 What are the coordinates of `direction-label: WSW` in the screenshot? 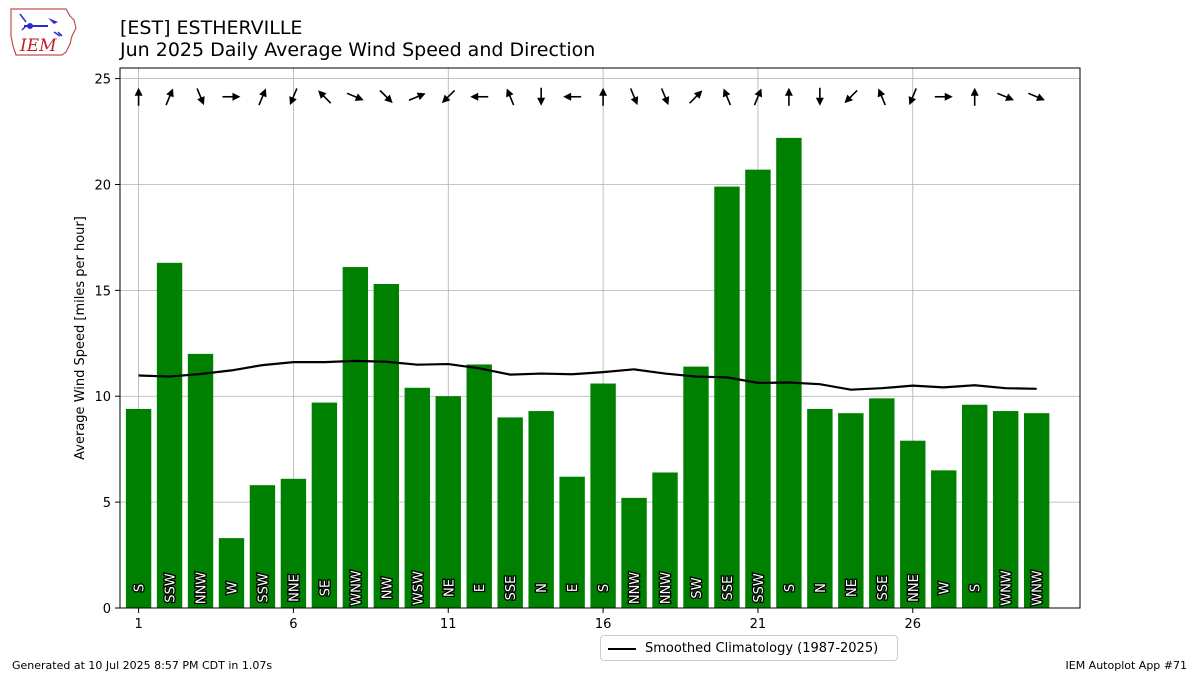 It's located at (418, 588).